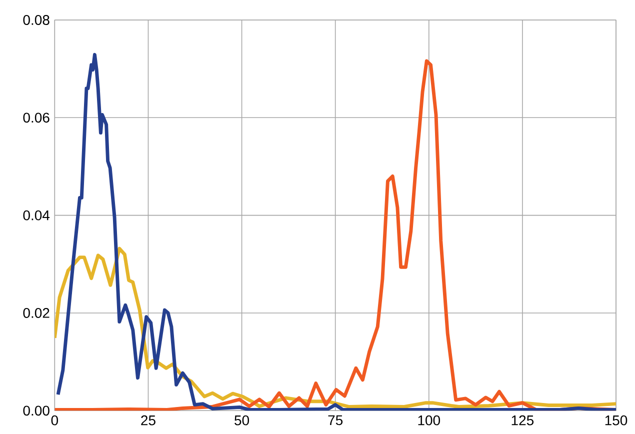 This screenshot has height=434, width=635. Describe the element at coordinates (429, 420) in the screenshot. I see `x-tick-label: 100` at that location.